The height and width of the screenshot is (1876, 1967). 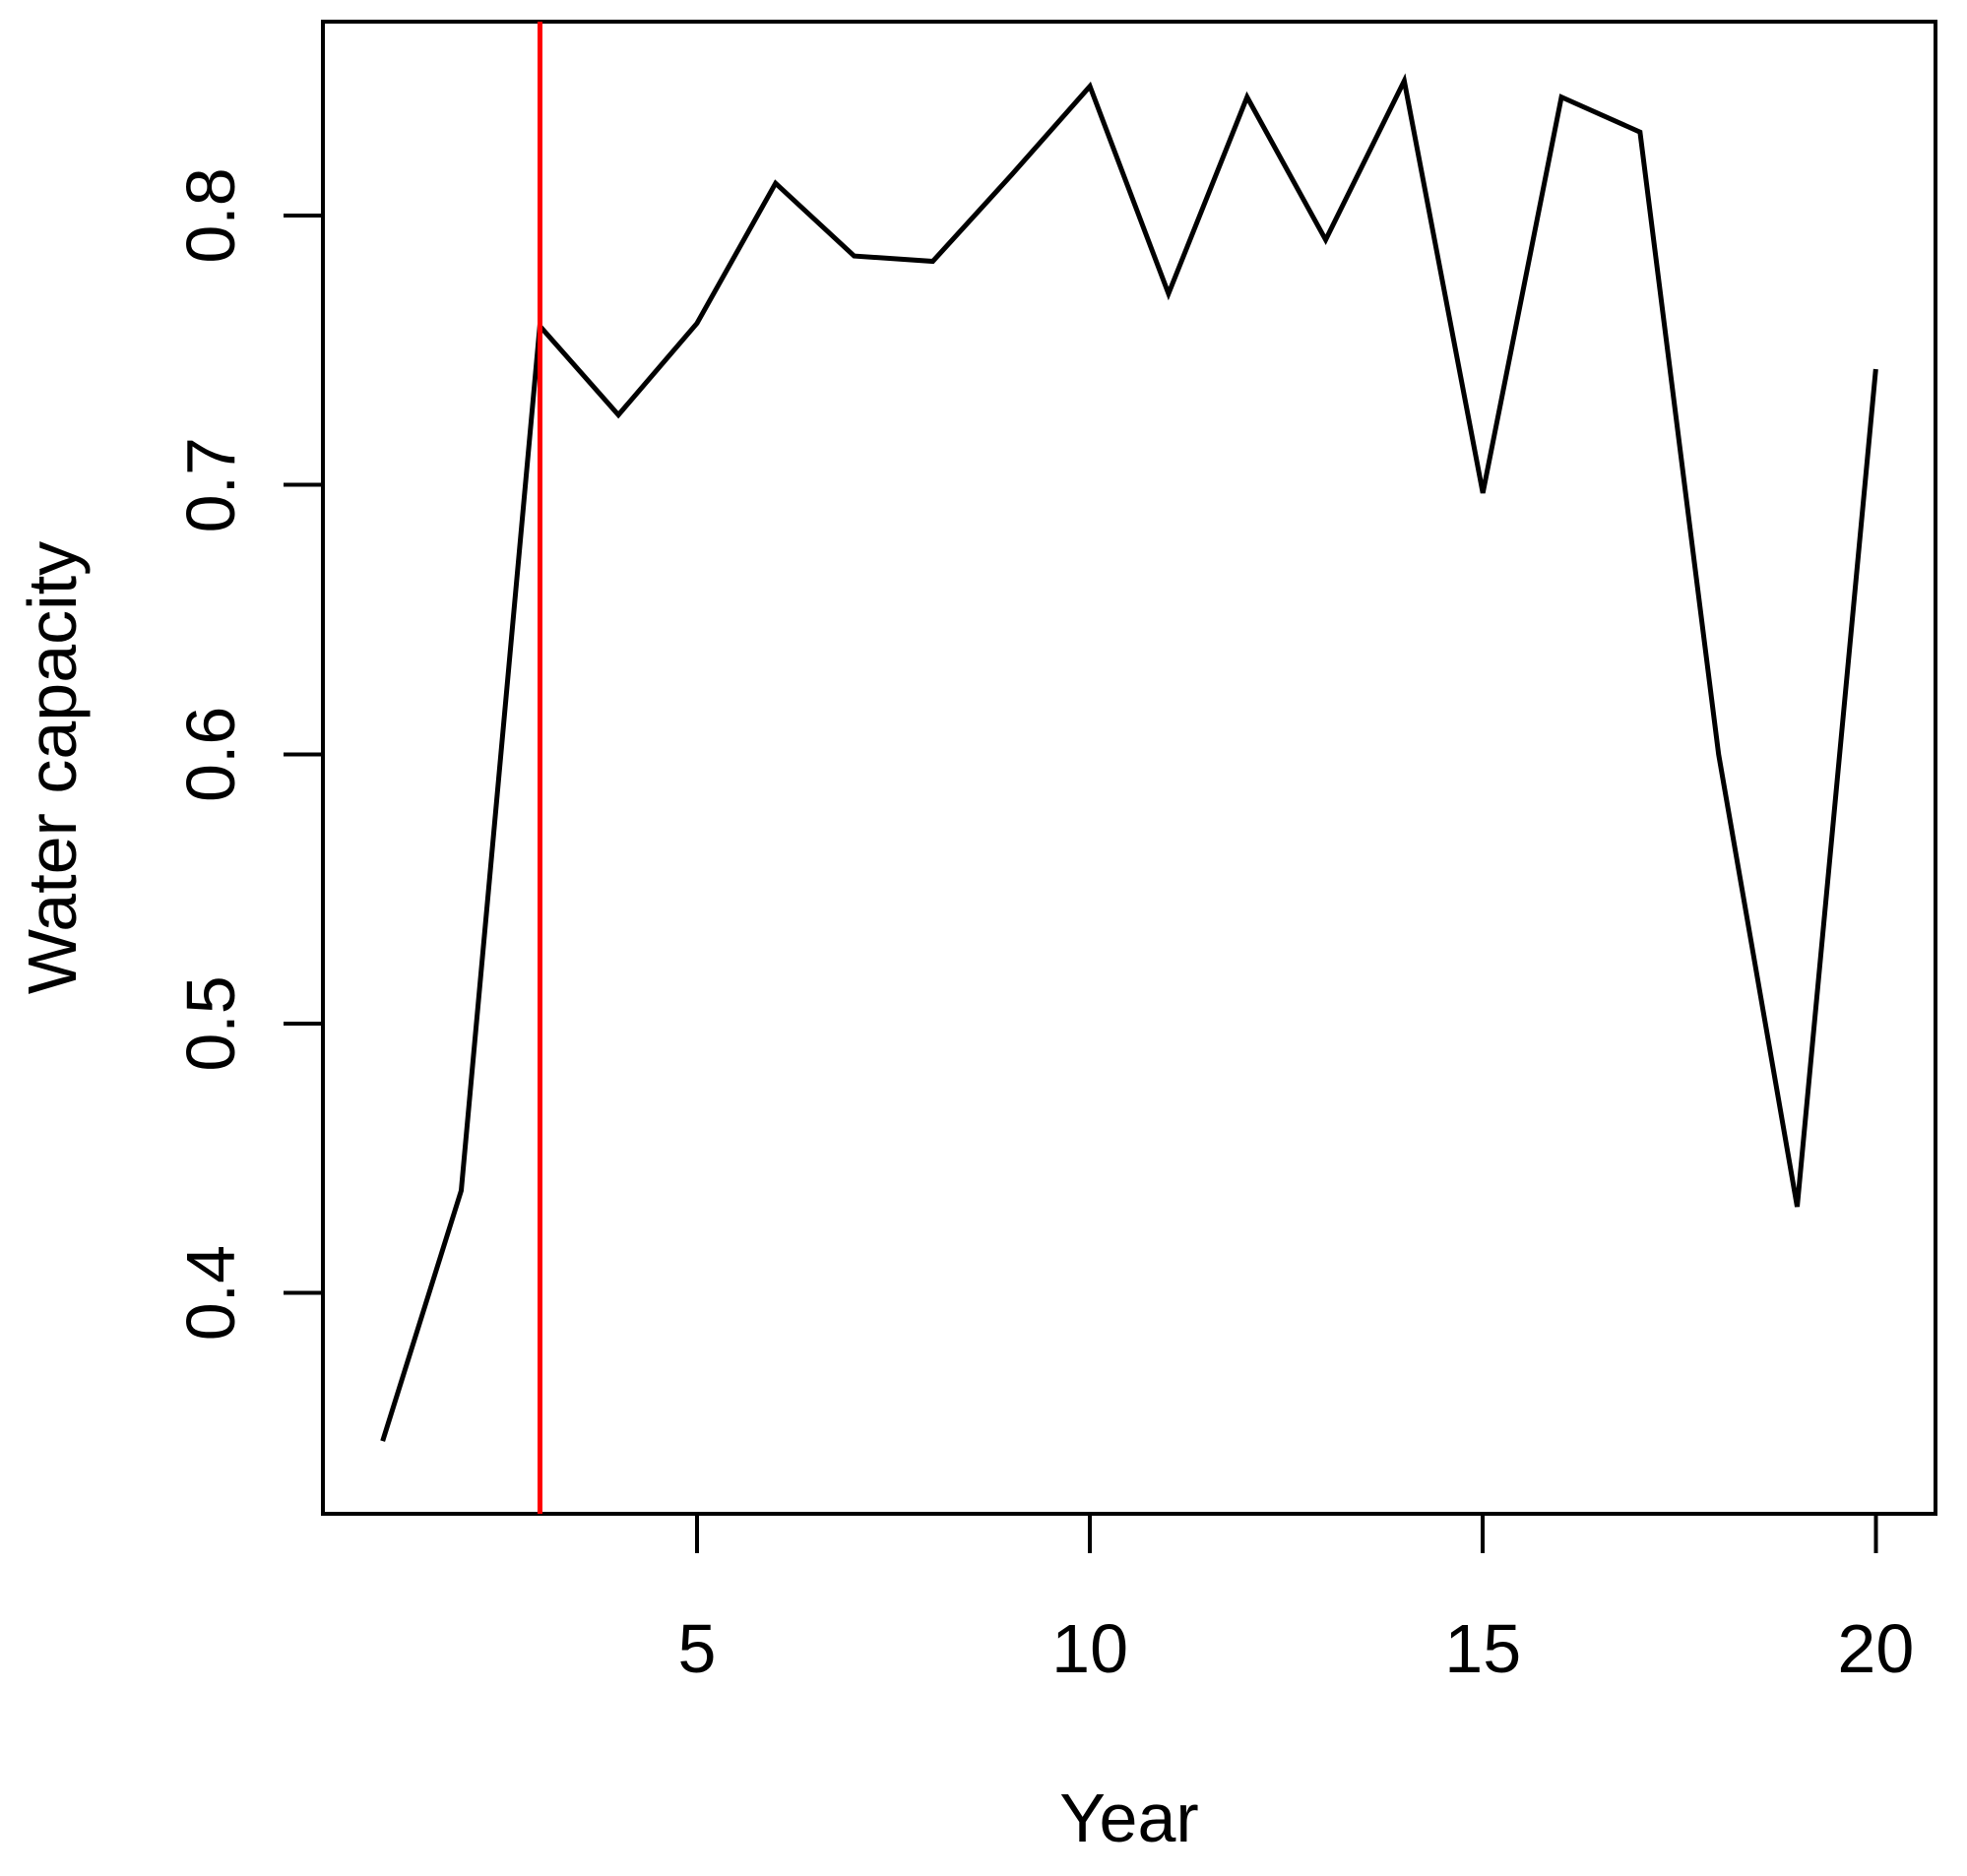 What do you see at coordinates (1128, 1818) in the screenshot?
I see `x-axis-title: Year` at bounding box center [1128, 1818].